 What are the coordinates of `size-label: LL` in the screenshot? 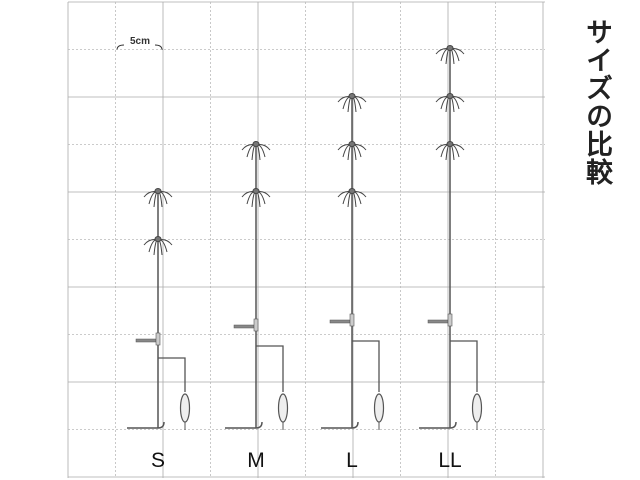 It's located at (449, 460).